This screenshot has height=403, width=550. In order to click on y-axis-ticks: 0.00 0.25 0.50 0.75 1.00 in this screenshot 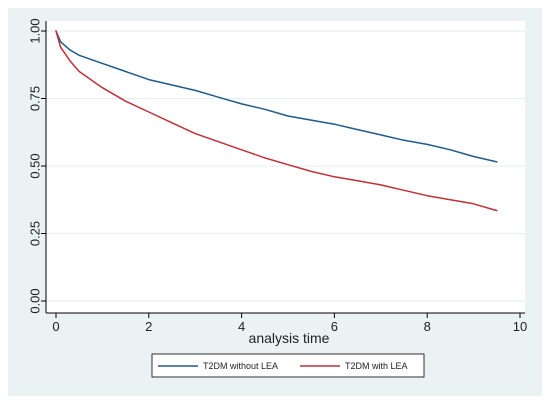, I will do `click(37, 166)`.